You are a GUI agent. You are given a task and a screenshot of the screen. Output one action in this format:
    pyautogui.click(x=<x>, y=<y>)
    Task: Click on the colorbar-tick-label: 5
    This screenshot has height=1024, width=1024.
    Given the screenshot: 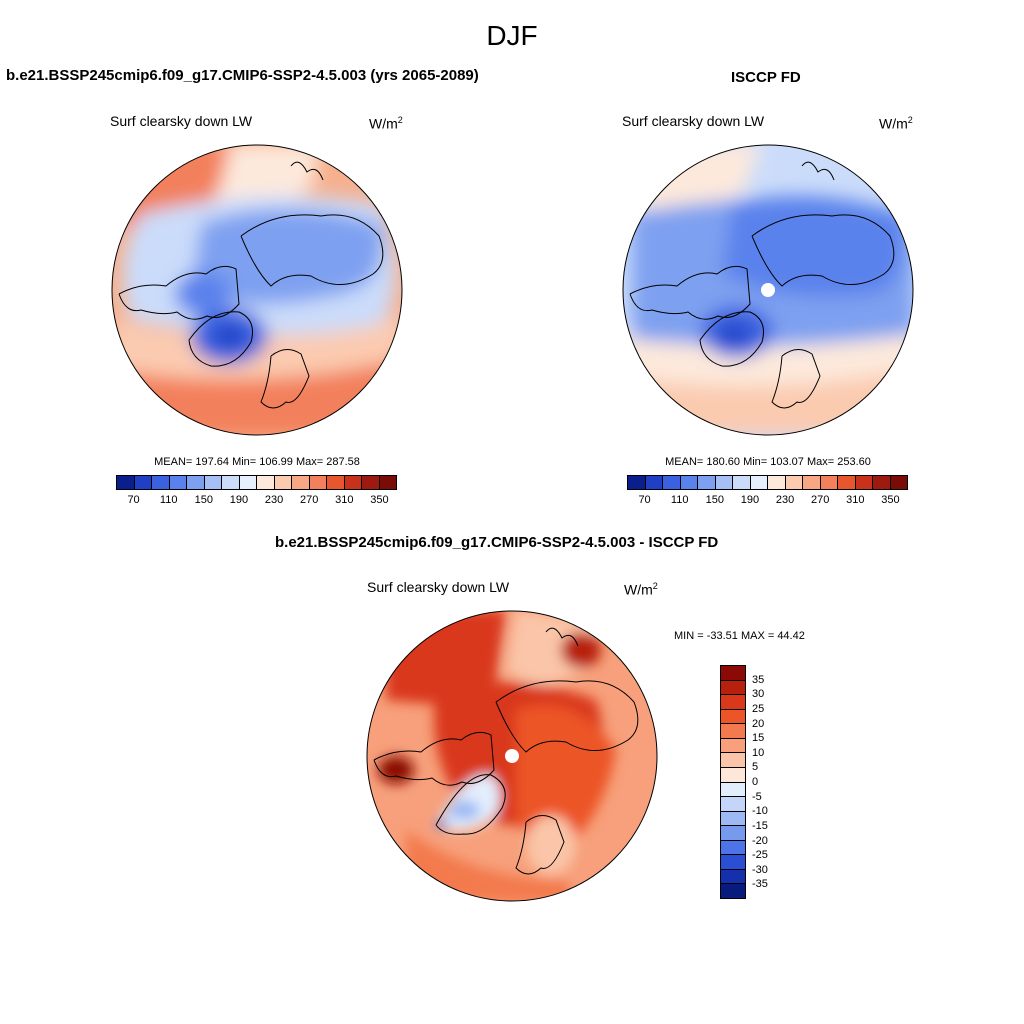 What is the action you would take?
    pyautogui.click(x=755, y=767)
    